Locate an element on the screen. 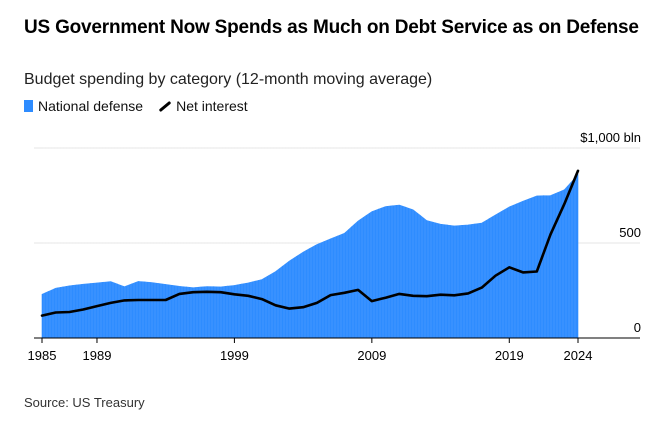 This screenshot has width=665, height=427. defense-point-2014 is located at coordinates (440, 280).